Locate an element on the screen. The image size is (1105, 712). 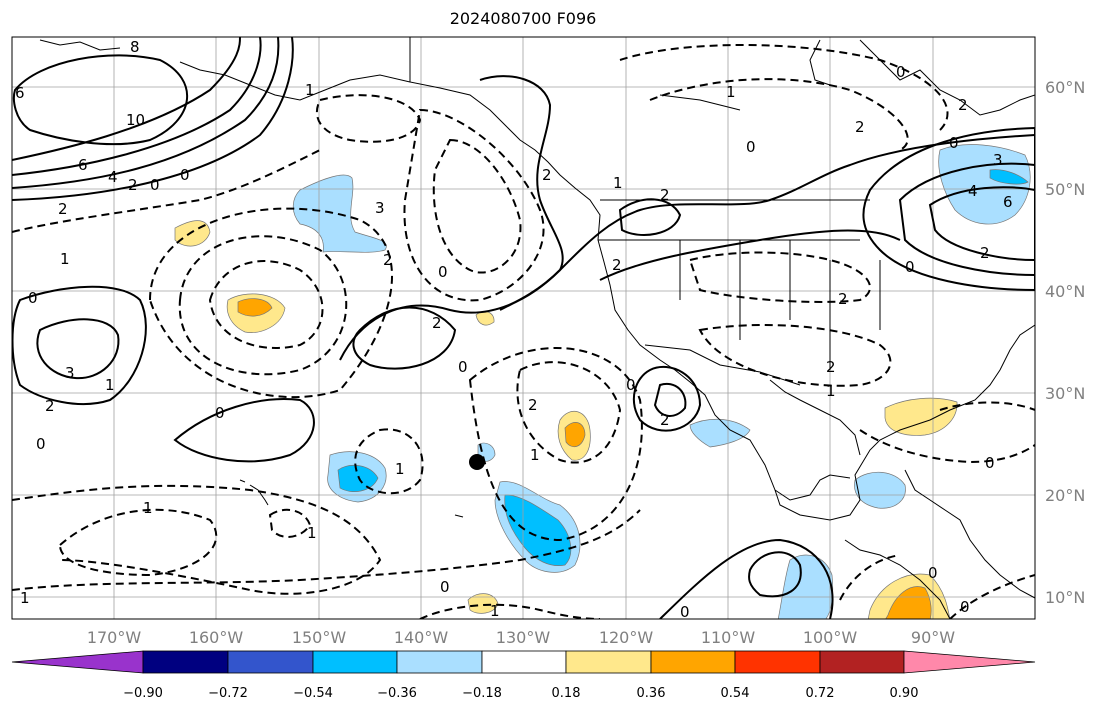
lon-label: 170°W is located at coordinates (114, 637).